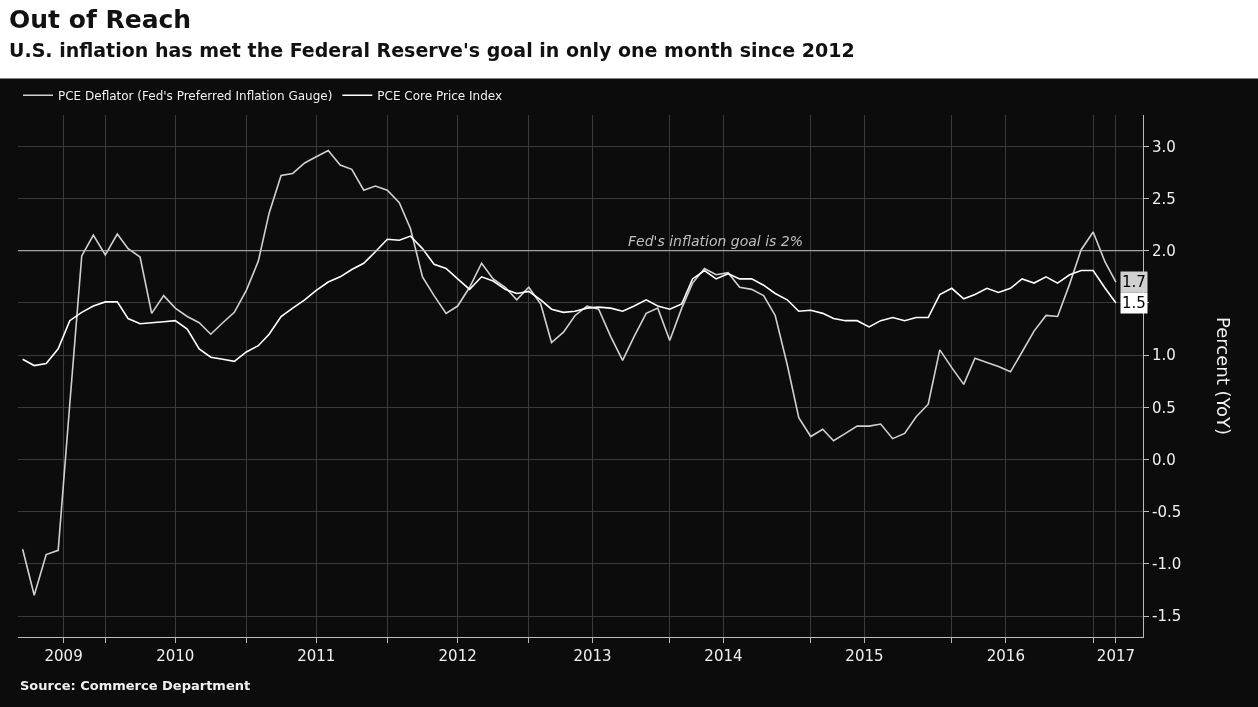  Describe the element at coordinates (316, 656) in the screenshot. I see `x-tick-label: 2011` at that location.